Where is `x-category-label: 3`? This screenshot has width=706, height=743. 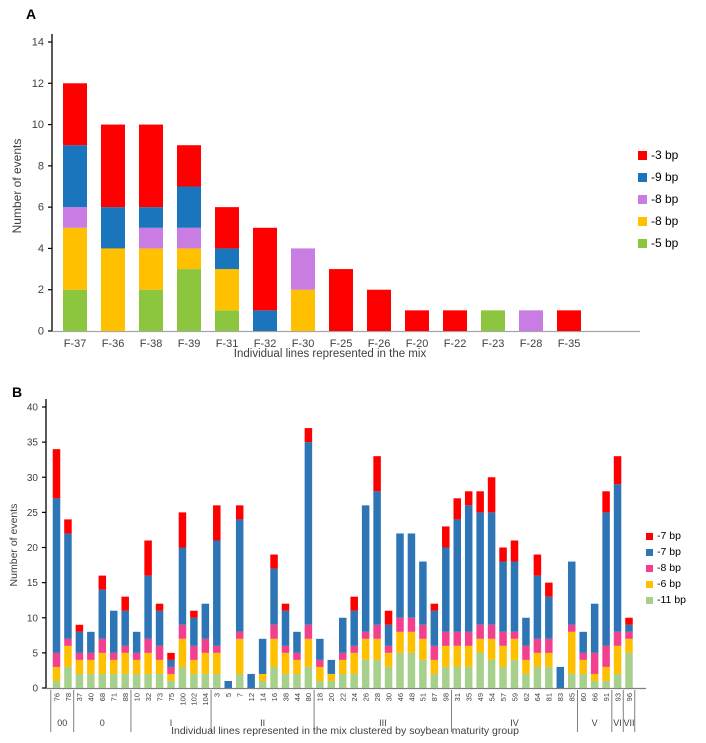
x-category-label: 3 is located at coordinates (217, 695).